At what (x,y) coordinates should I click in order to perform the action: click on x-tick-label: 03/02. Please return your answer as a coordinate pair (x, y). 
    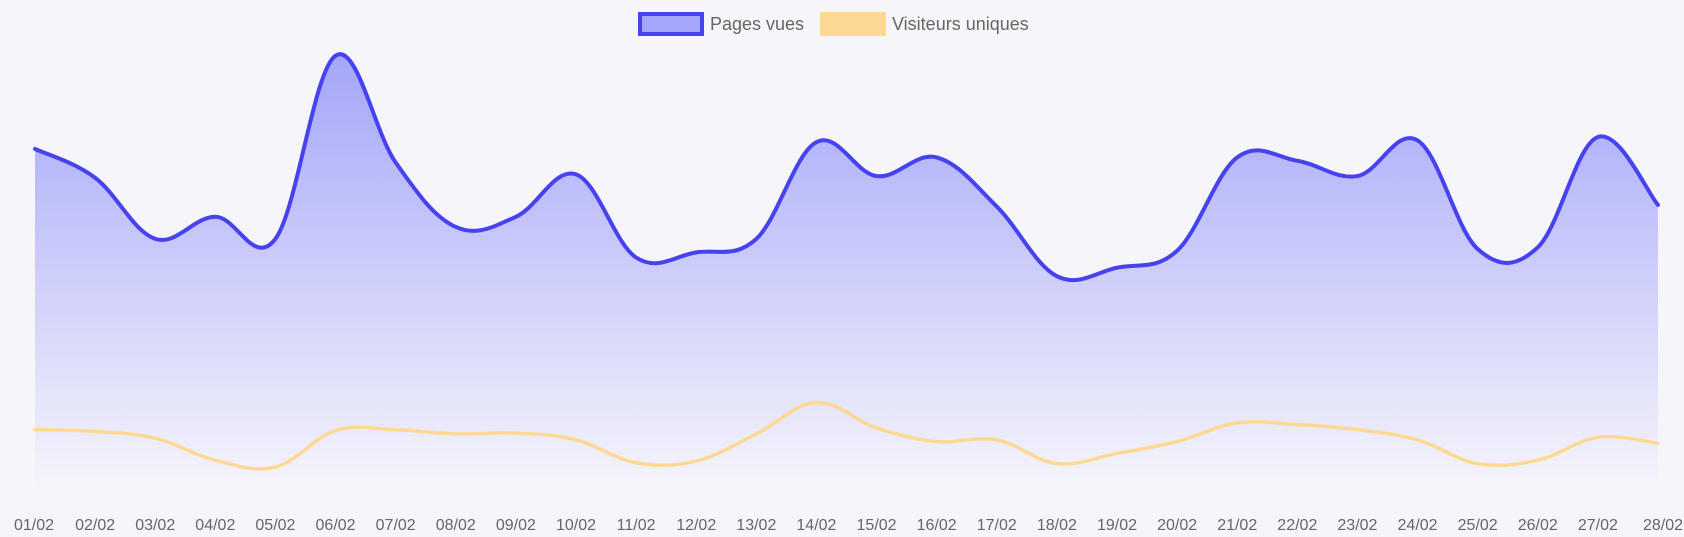
    Looking at the image, I should click on (155, 525).